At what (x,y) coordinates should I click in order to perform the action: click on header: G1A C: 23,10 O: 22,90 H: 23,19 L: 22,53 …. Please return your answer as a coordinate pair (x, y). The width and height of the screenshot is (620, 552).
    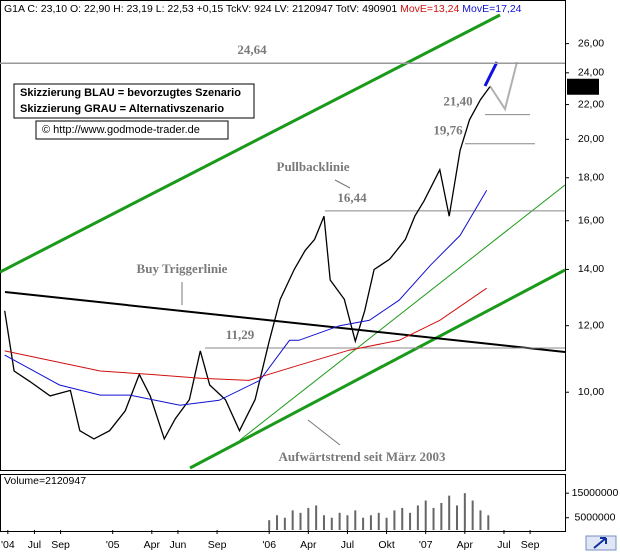
    Looking at the image, I should click on (263, 9).